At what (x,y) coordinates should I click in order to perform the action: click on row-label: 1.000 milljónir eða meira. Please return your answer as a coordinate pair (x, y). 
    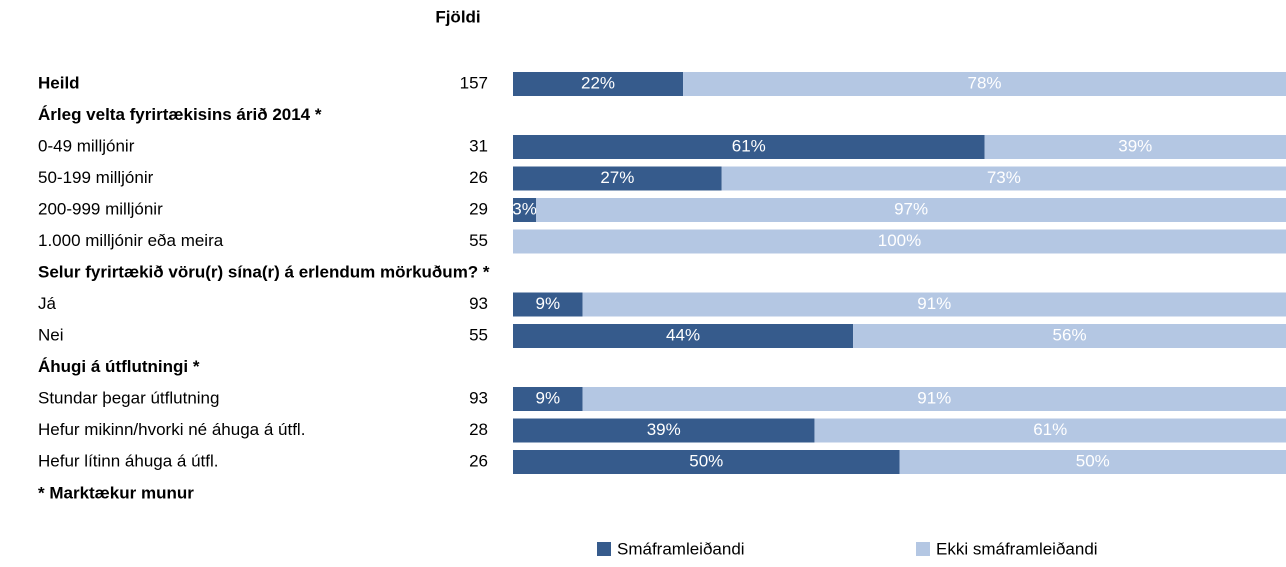
    Looking at the image, I should click on (131, 240).